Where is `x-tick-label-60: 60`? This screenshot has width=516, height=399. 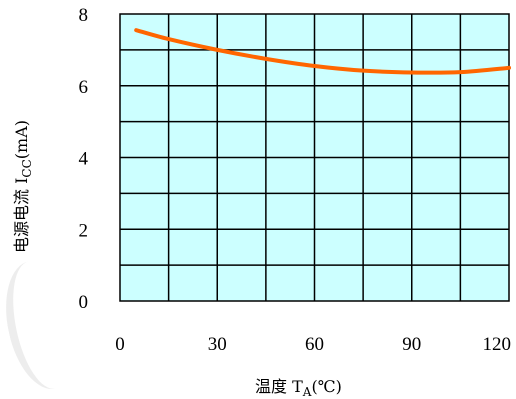
x-tick-label-60: 60 is located at coordinates (314, 344).